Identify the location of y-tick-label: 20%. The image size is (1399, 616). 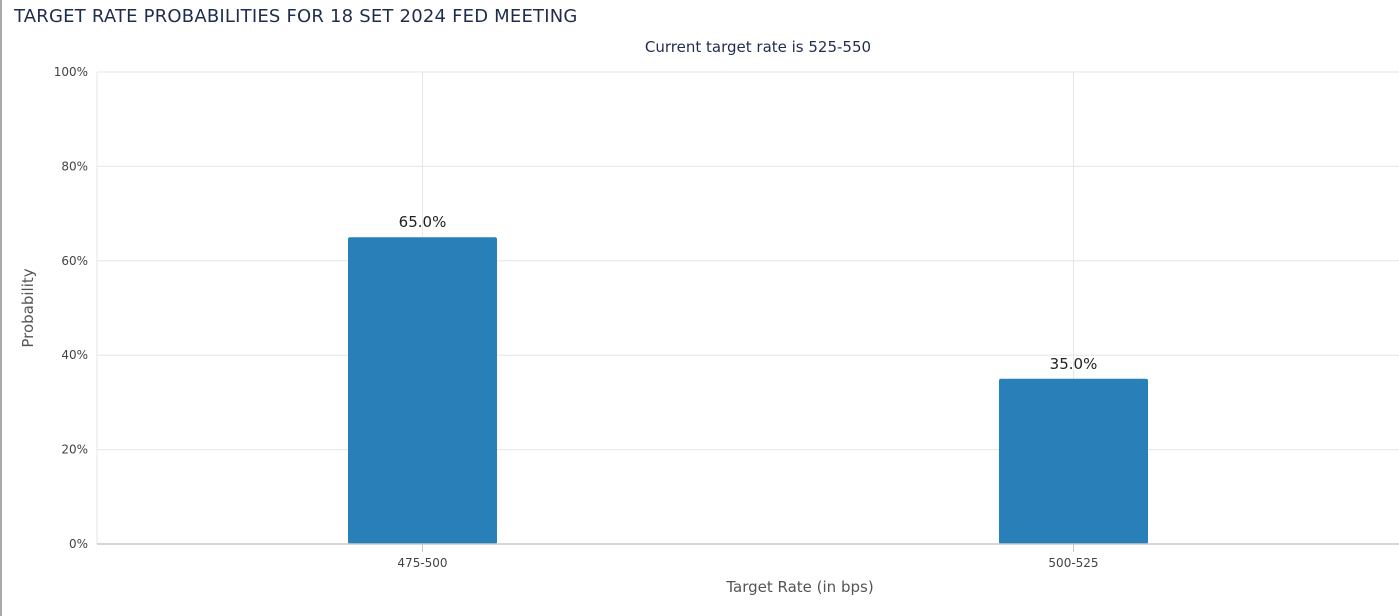
(74, 450).